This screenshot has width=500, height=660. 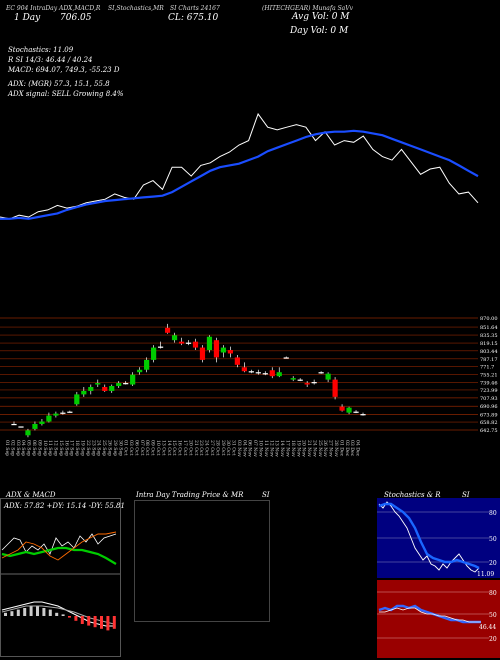 I want to click on date-label: 07 Nov, so click(x=255, y=448).